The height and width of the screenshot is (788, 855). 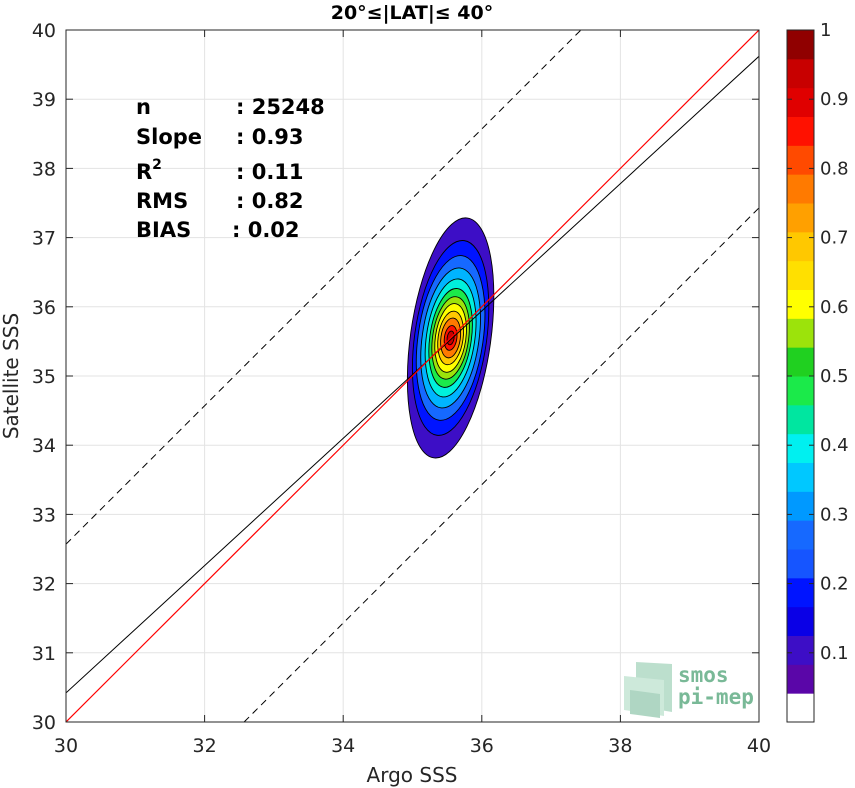 I want to click on x-tick-label: 34, so click(x=343, y=746).